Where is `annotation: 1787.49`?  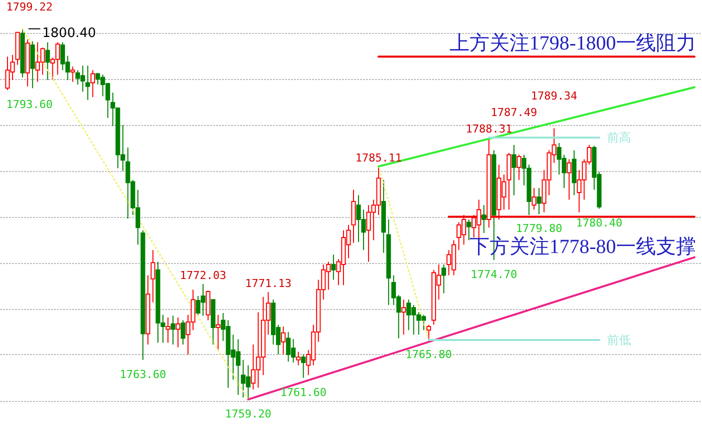
annotation: 1787.49 is located at coordinates (514, 112).